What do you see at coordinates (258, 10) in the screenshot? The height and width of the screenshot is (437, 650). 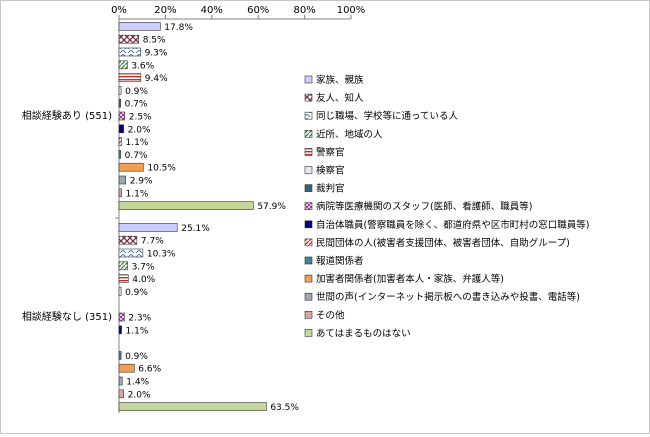 I see `x-tick-label: 60%` at bounding box center [258, 10].